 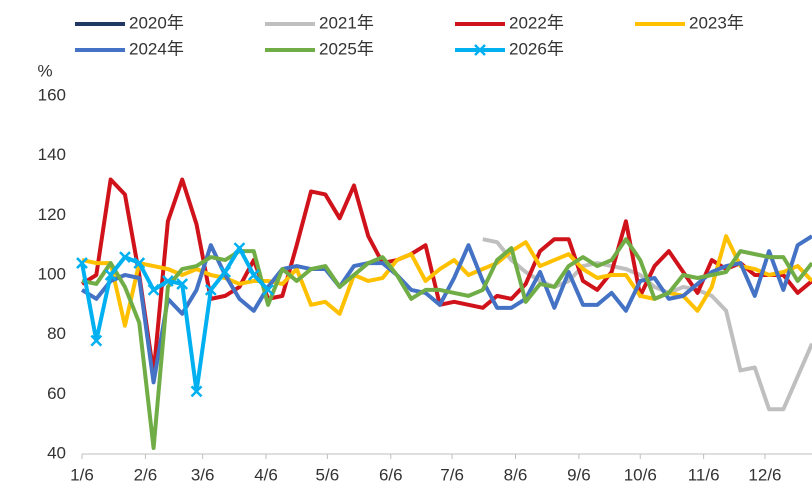 I want to click on series-line, so click(x=175, y=320).